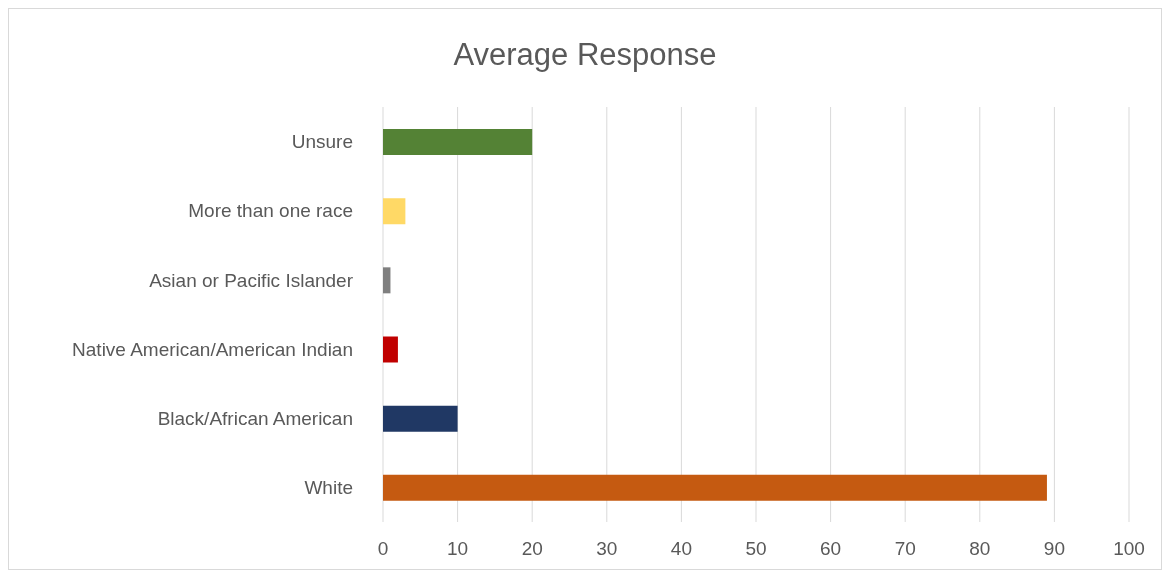 The width and height of the screenshot is (1170, 578). I want to click on x-tick-label: 100, so click(1129, 549).